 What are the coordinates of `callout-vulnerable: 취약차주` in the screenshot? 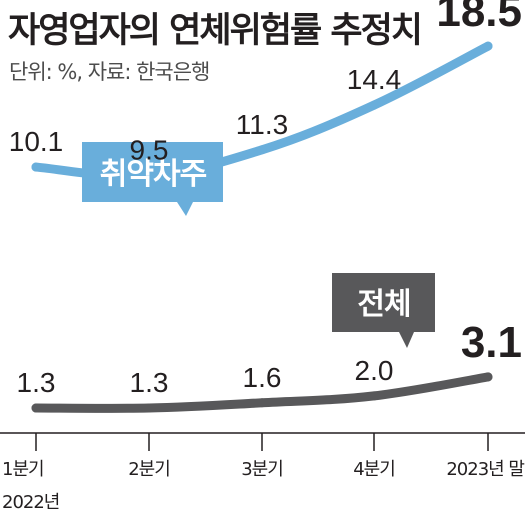 It's located at (152, 179).